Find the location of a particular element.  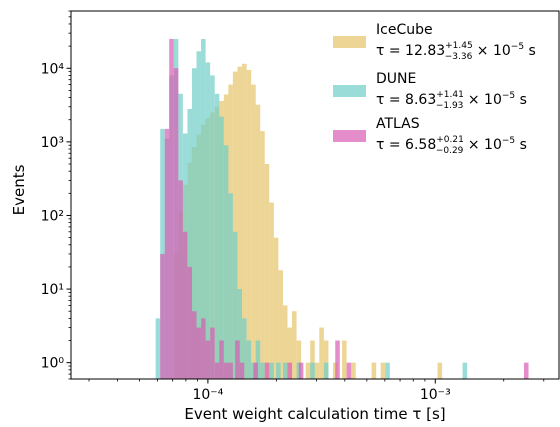

tau-lower: −1.93 is located at coordinates (450, 106).